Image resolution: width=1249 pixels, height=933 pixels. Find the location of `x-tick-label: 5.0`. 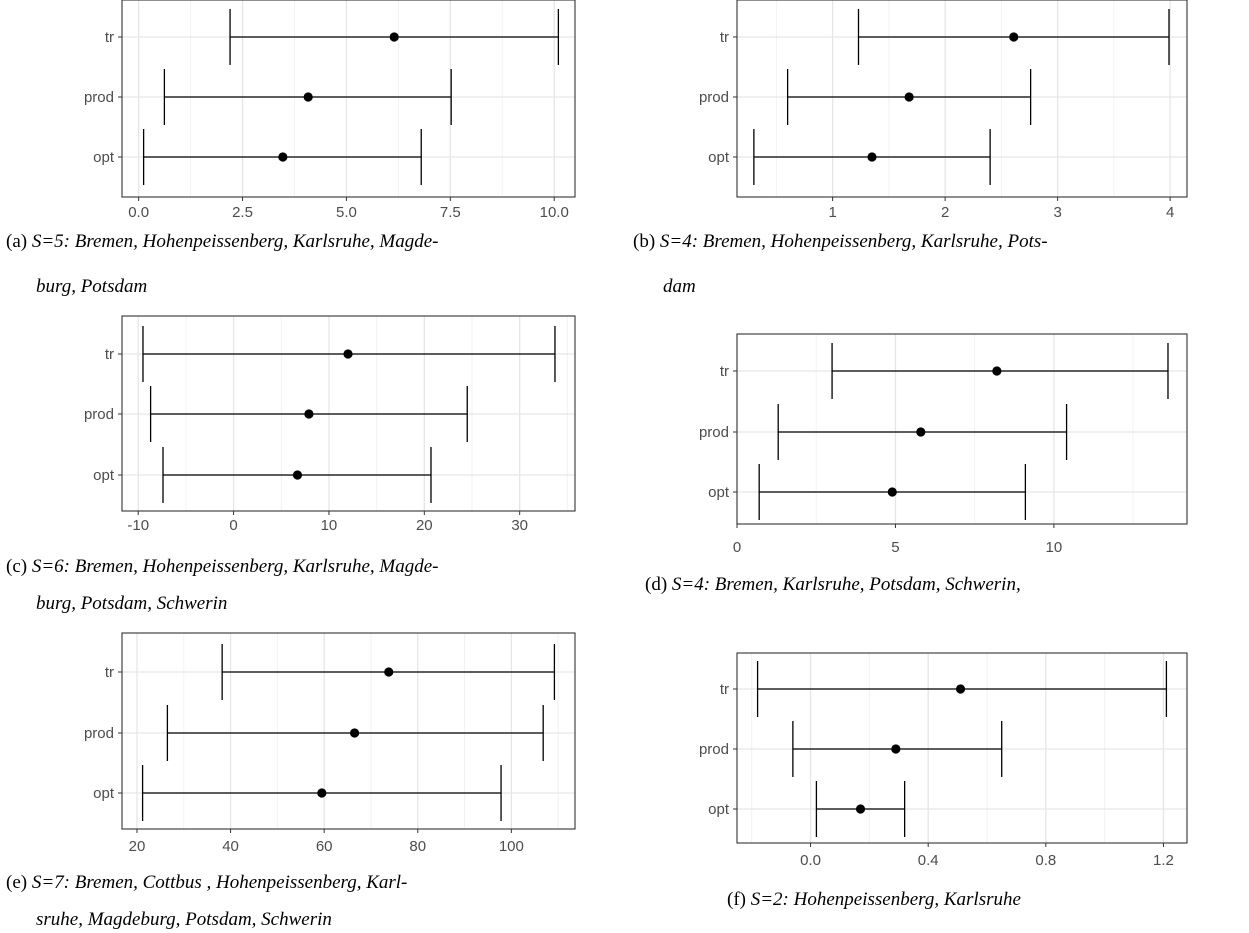

x-tick-label: 5.0 is located at coordinates (346, 212).